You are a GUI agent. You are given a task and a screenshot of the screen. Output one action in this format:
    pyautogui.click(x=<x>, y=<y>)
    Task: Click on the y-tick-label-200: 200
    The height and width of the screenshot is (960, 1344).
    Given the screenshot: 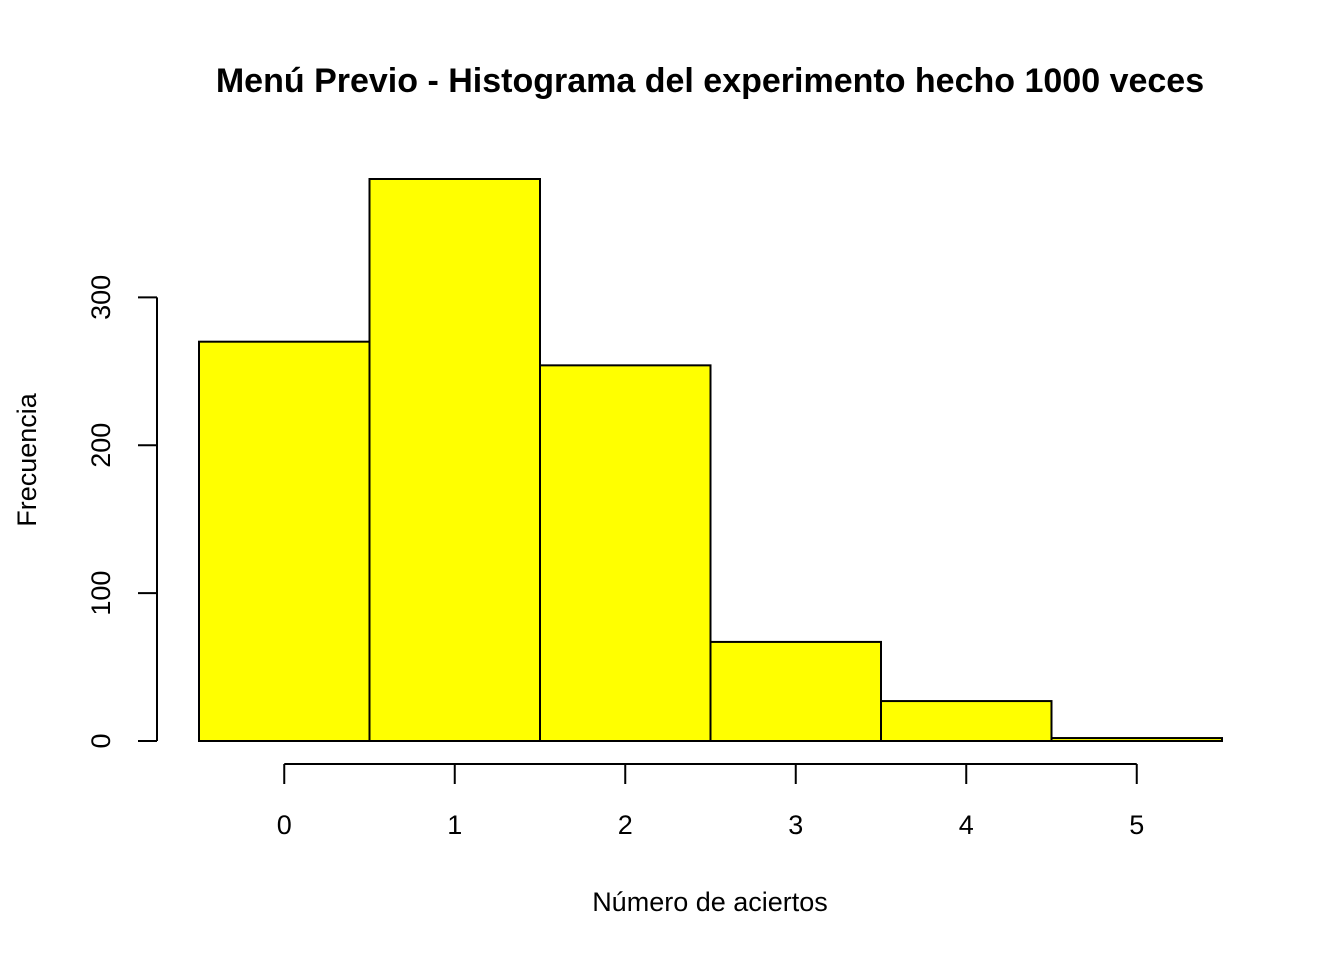 What is the action you would take?
    pyautogui.click(x=101, y=445)
    